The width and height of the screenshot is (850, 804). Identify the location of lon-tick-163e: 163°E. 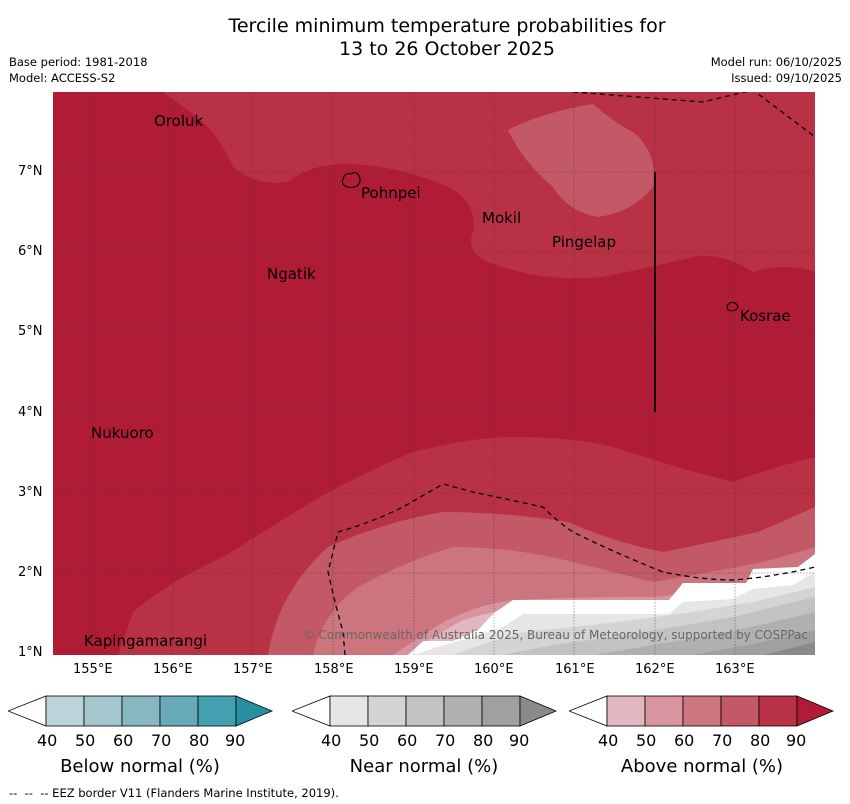
(735, 669).